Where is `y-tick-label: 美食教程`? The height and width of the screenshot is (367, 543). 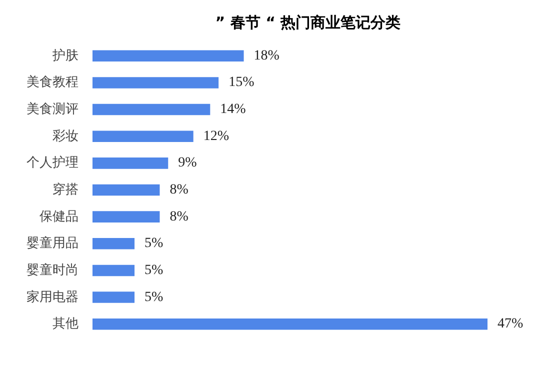 y-tick-label: 美食教程 is located at coordinates (52, 82).